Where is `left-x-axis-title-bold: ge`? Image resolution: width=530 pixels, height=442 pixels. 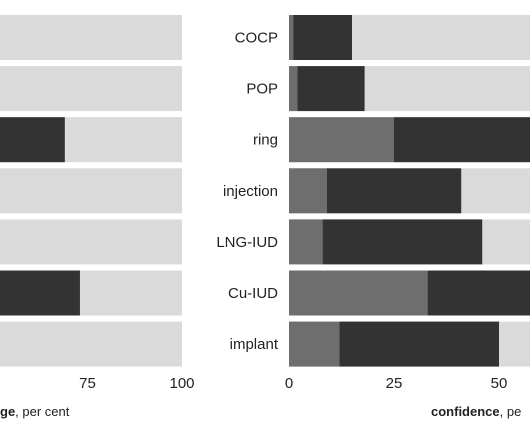
left-x-axis-title-bold: ge is located at coordinates (7, 411).